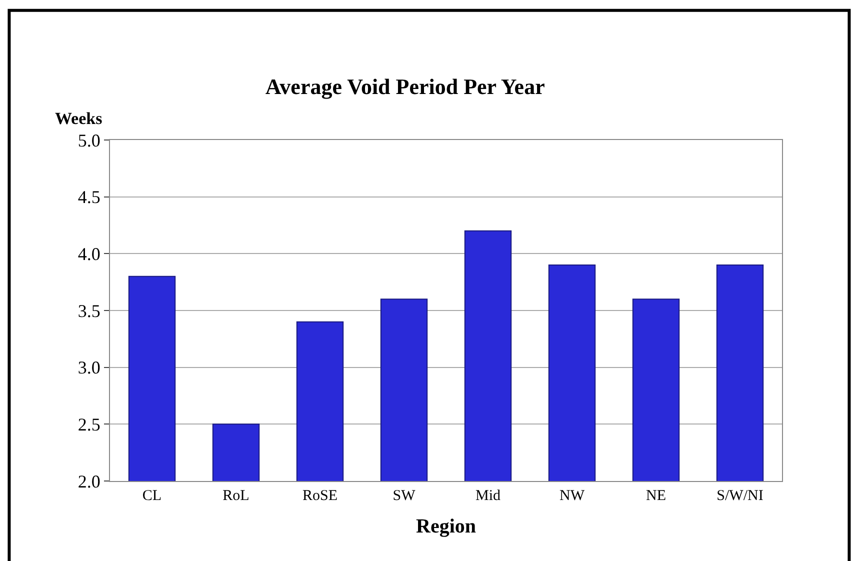 This screenshot has width=862, height=561. Describe the element at coordinates (89, 481) in the screenshot. I see `y-tick-label: 2.0` at that location.